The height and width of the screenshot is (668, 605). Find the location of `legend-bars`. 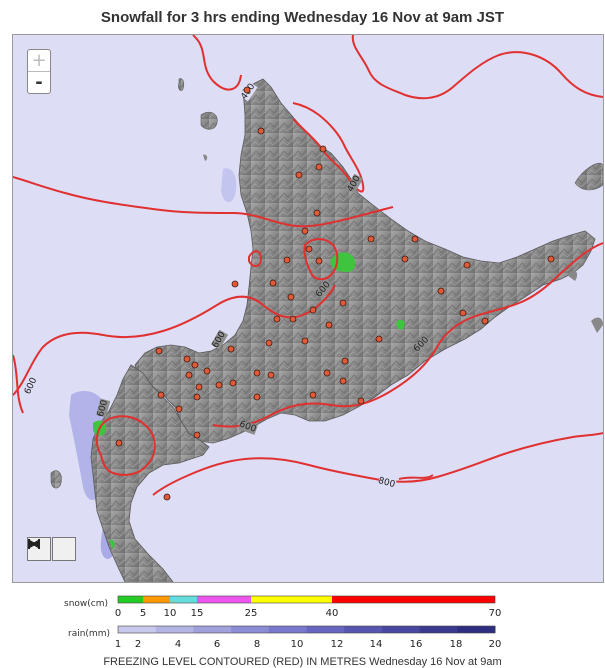

legend-bars is located at coordinates (306, 614).